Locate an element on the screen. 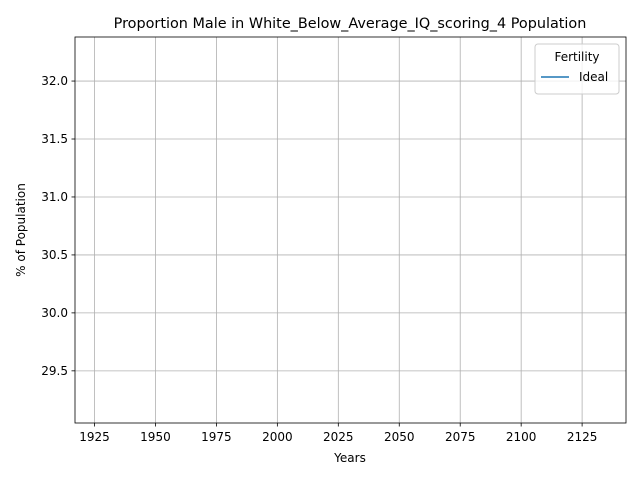 This screenshot has height=480, width=640. x-axis-label: Years is located at coordinates (349, 458).